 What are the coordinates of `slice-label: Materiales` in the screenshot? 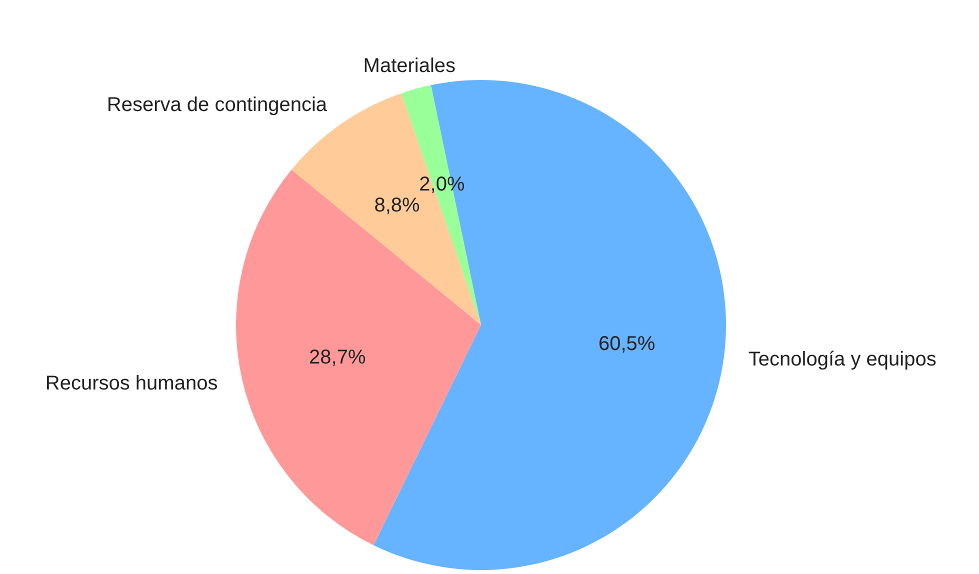 It's located at (409, 66).